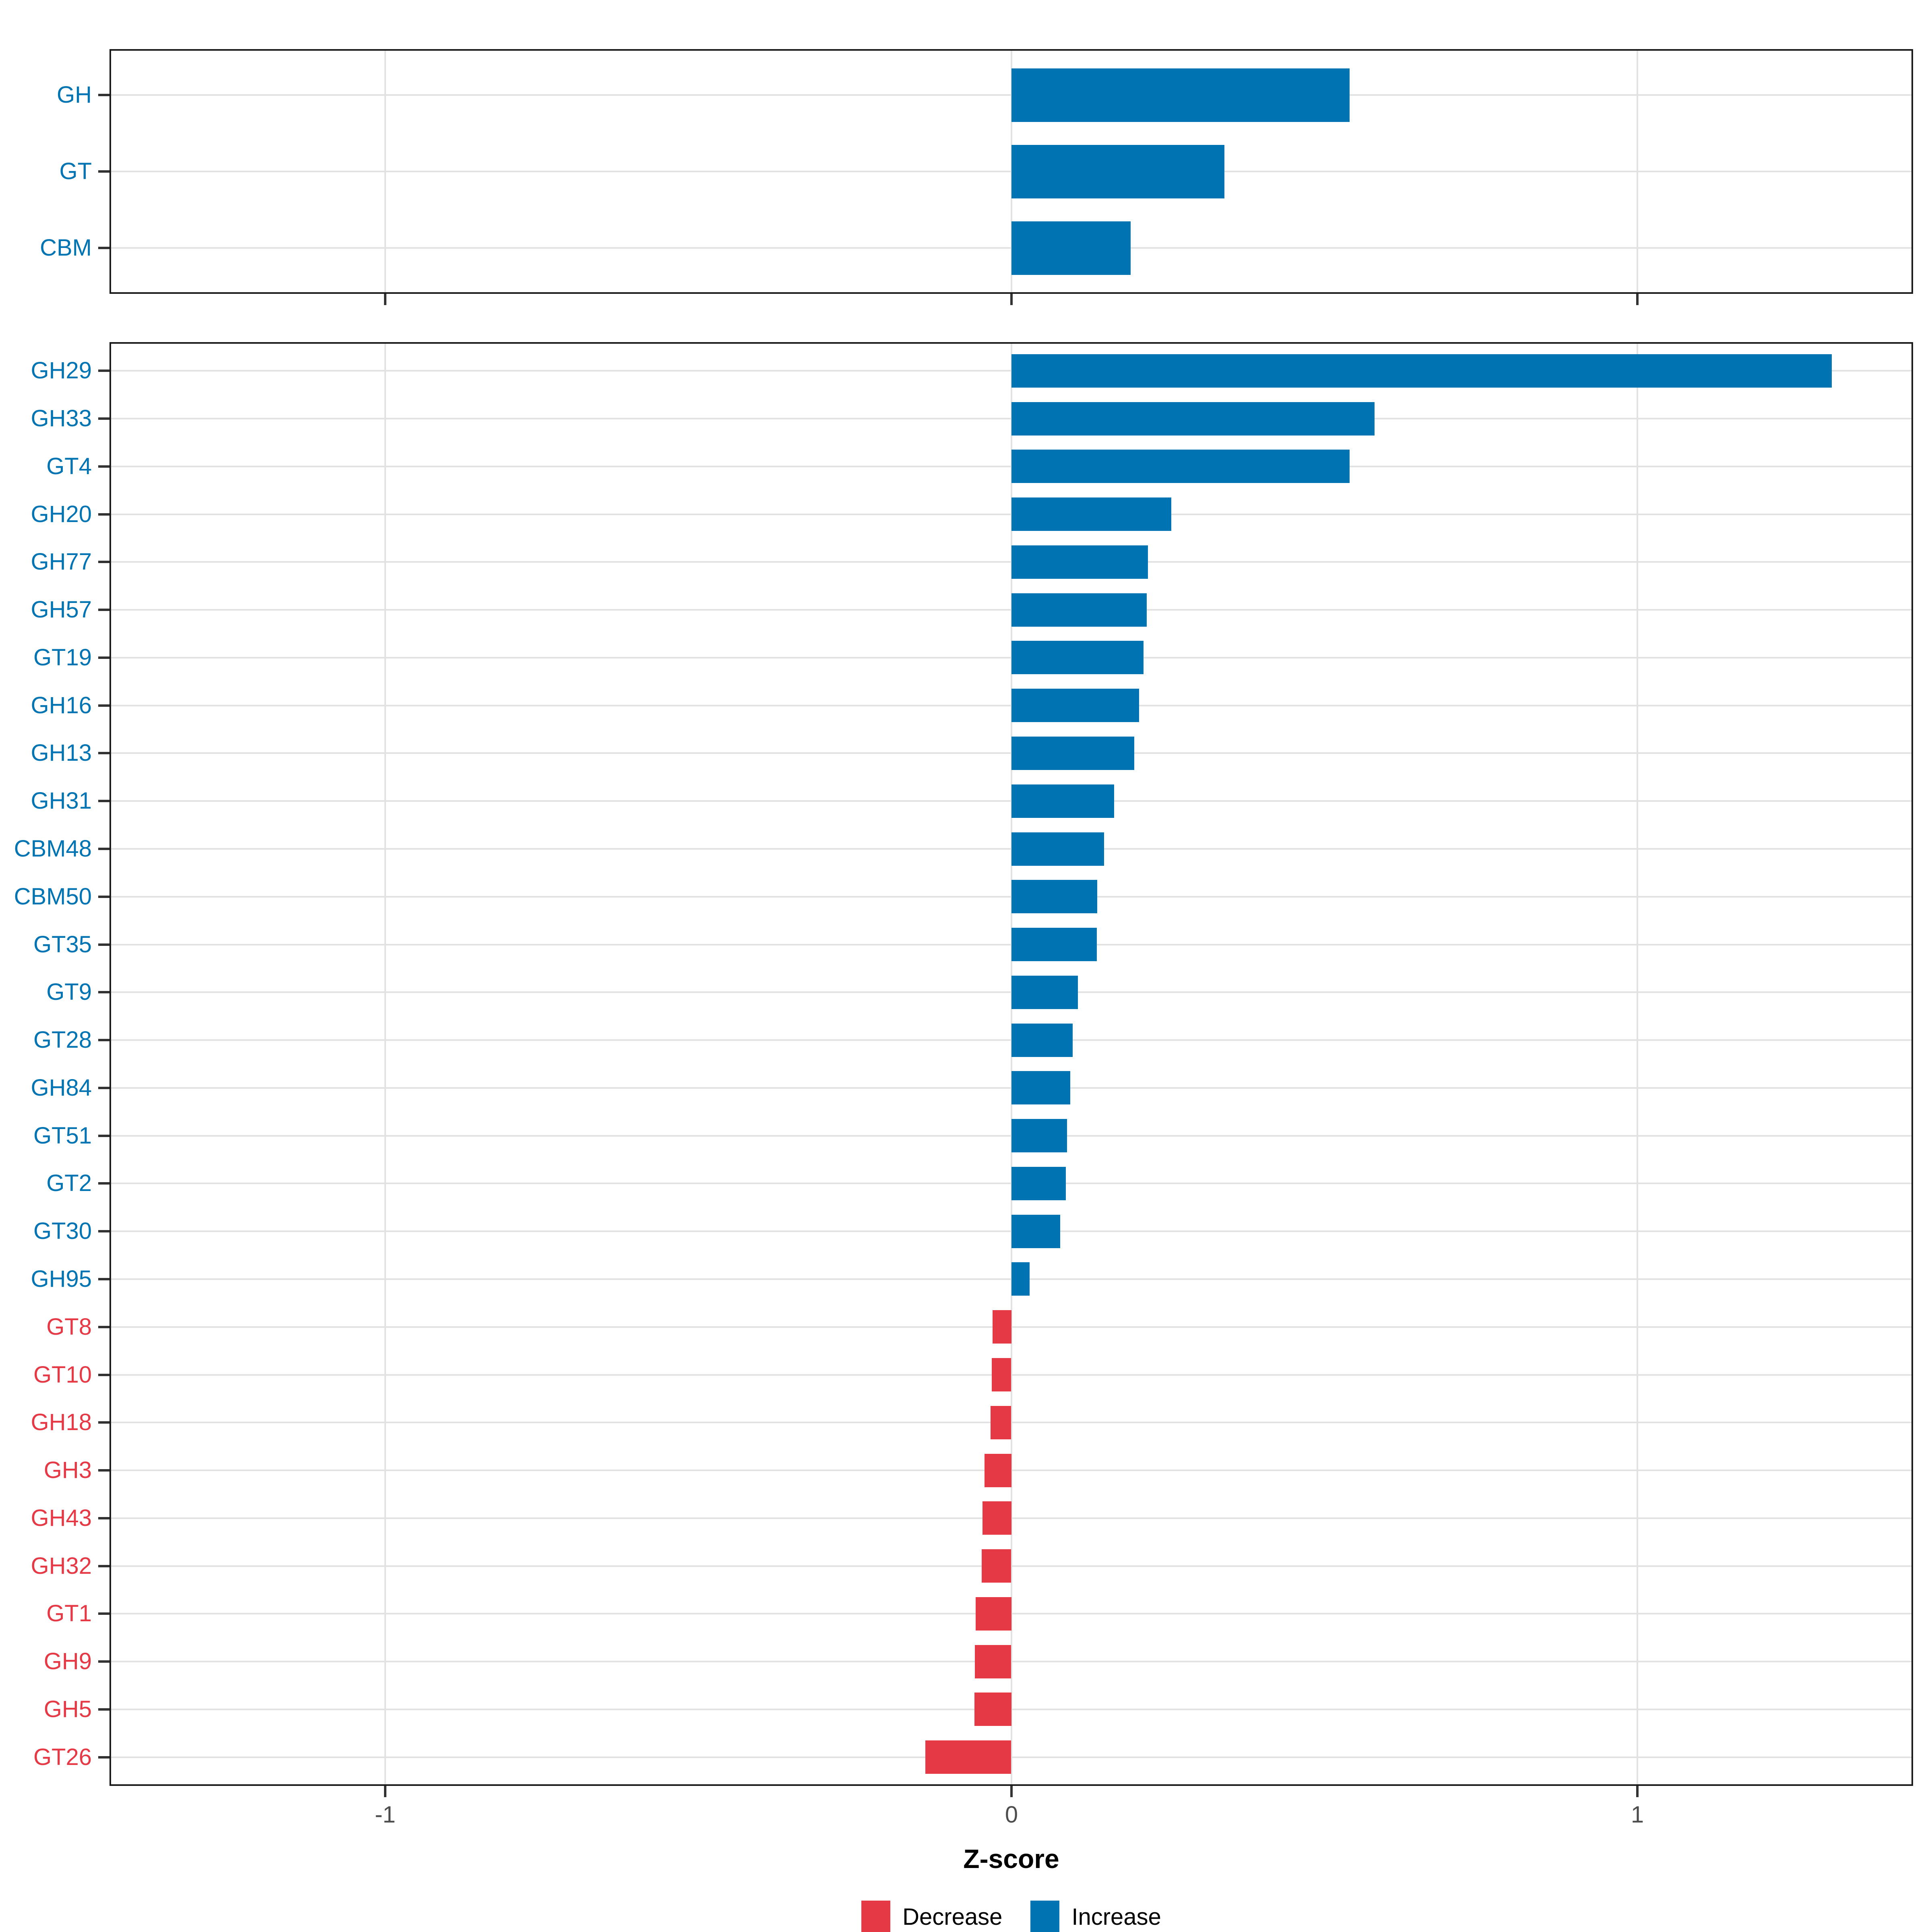 This screenshot has height=1932, width=1932. What do you see at coordinates (62, 1040) in the screenshot?
I see `y-axis-label: GT28` at bounding box center [62, 1040].